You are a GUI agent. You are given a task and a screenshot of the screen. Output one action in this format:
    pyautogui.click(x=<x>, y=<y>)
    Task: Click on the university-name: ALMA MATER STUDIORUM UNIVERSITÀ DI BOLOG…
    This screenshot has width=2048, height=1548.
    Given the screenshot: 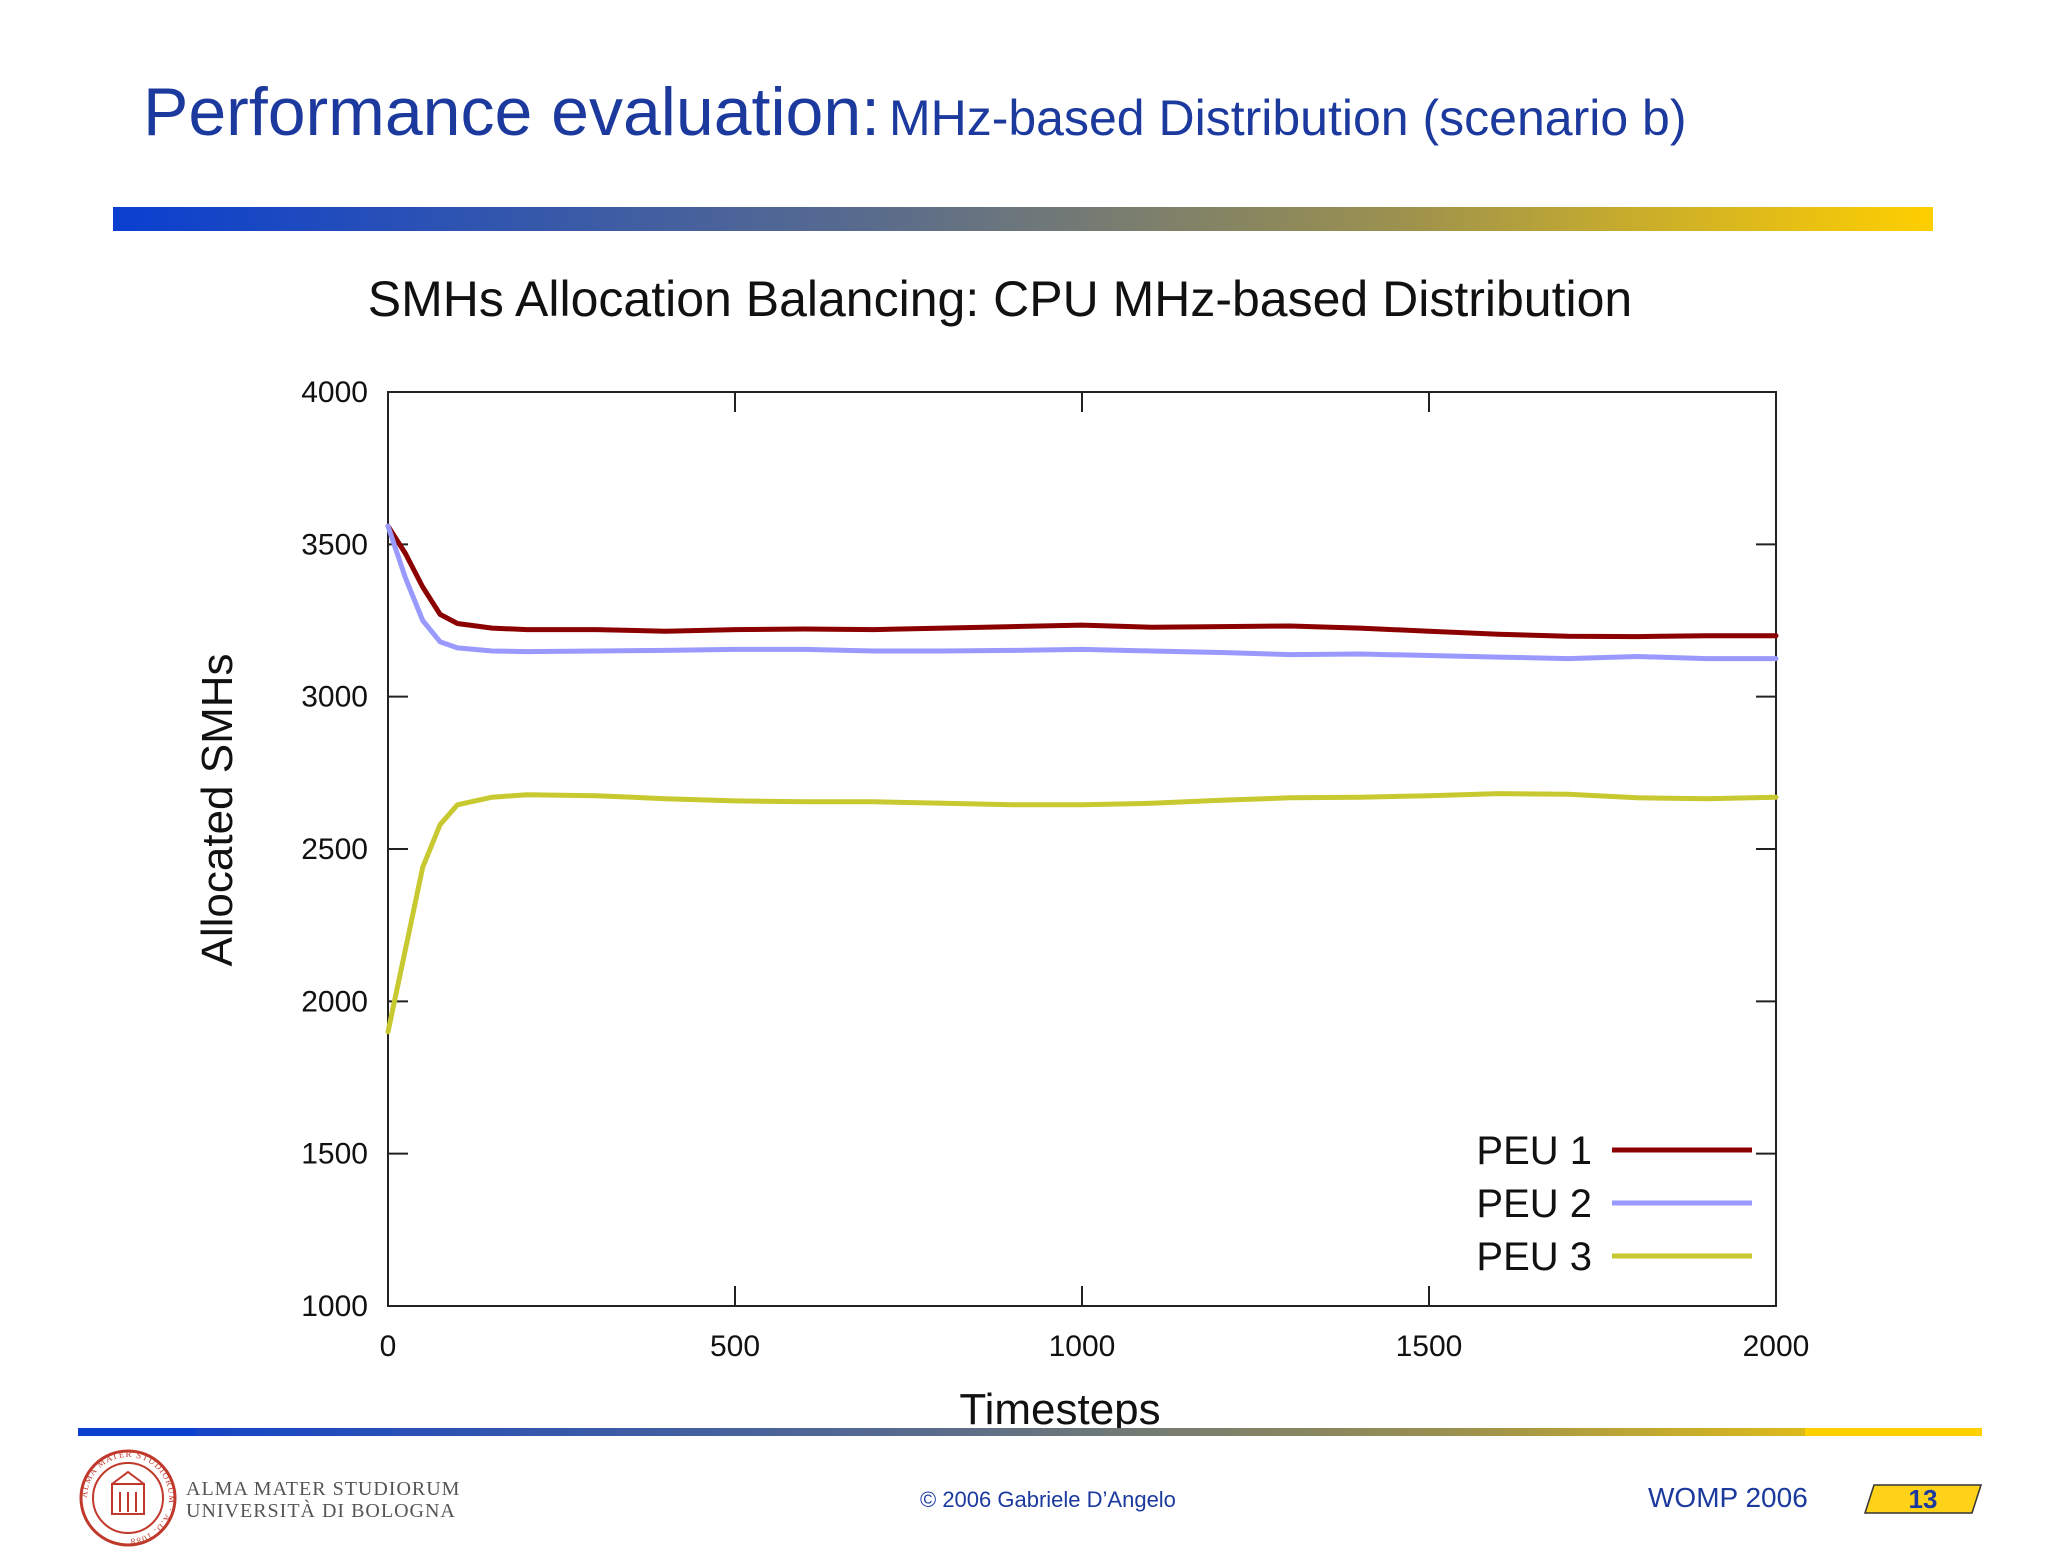 What is the action you would take?
    pyautogui.click(x=323, y=1500)
    